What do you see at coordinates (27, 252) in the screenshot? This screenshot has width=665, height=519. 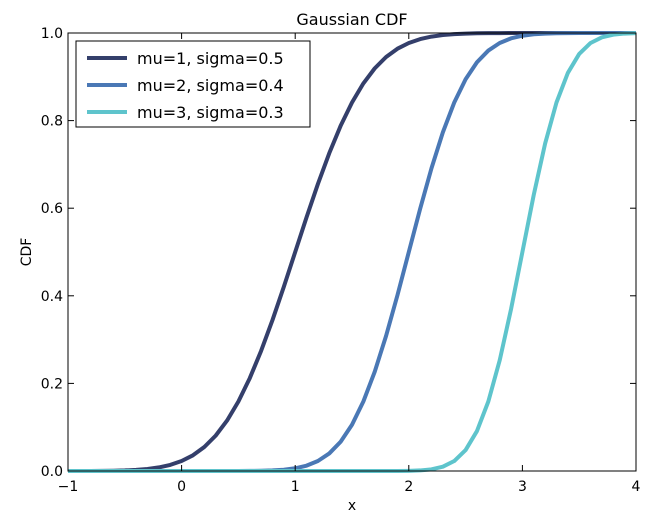 I see `y-axis-title: CDF` at bounding box center [27, 252].